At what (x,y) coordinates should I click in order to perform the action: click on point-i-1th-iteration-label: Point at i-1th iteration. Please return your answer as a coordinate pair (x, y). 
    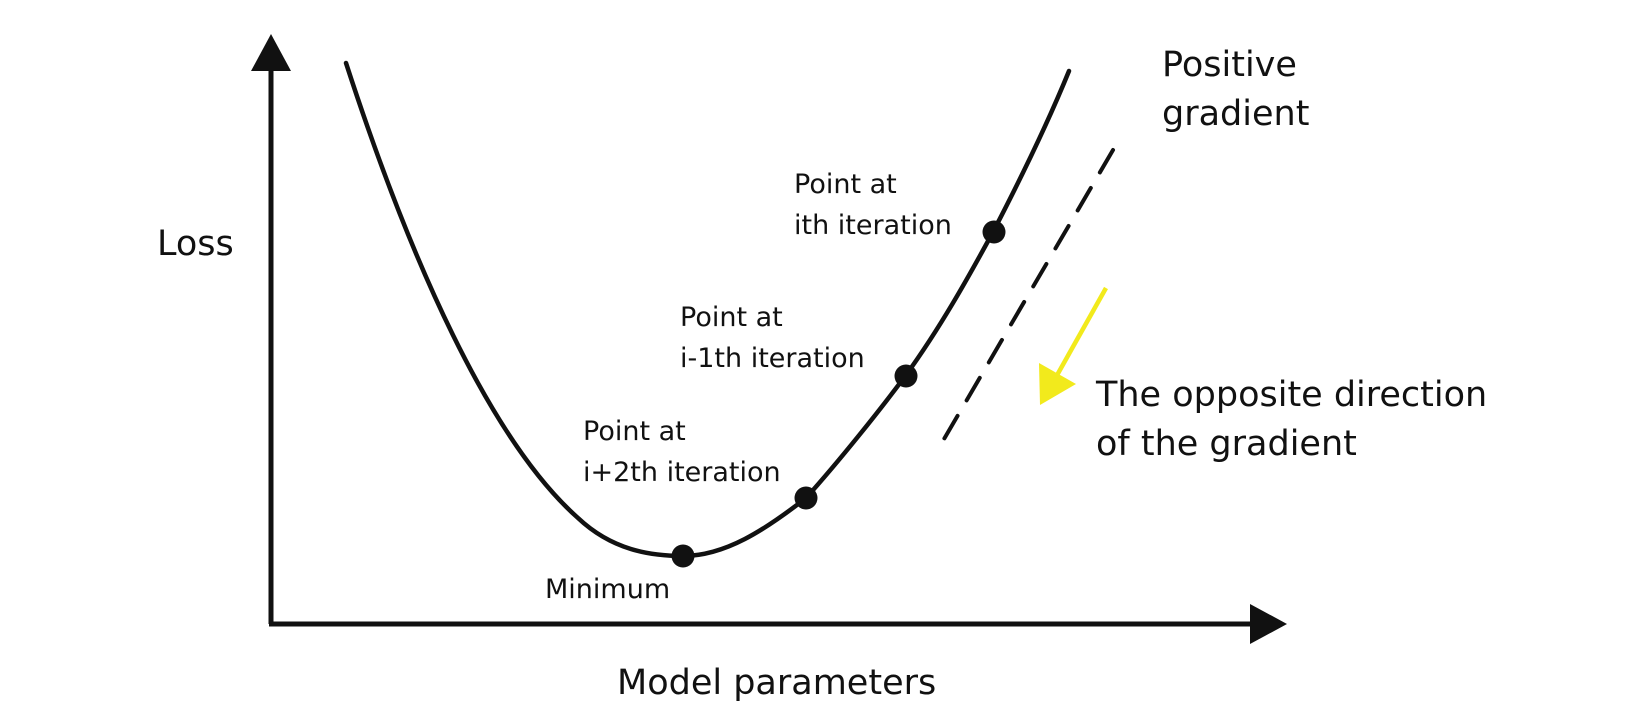
    Looking at the image, I should click on (772, 345).